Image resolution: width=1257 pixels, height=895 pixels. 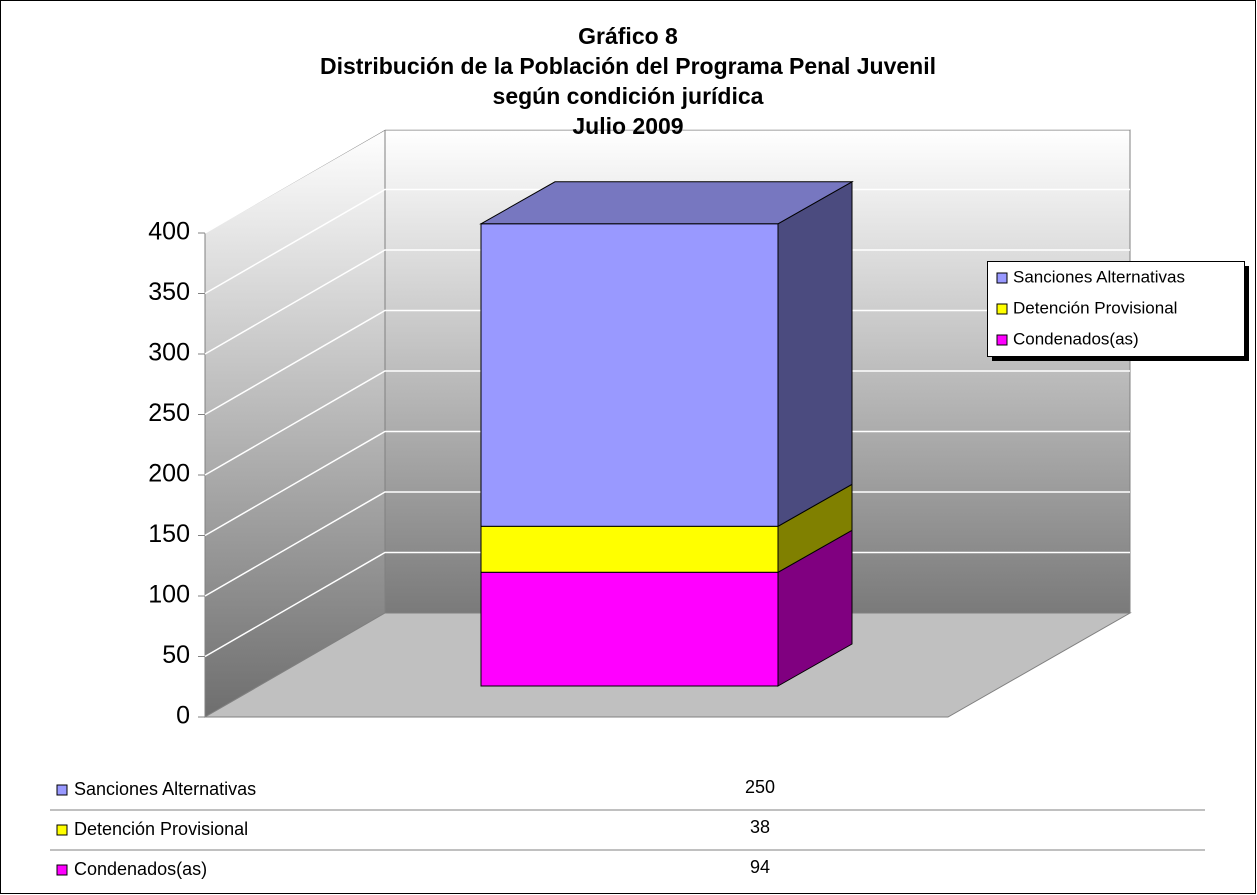 What do you see at coordinates (169, 534) in the screenshot?
I see `y-tick-label: 150` at bounding box center [169, 534].